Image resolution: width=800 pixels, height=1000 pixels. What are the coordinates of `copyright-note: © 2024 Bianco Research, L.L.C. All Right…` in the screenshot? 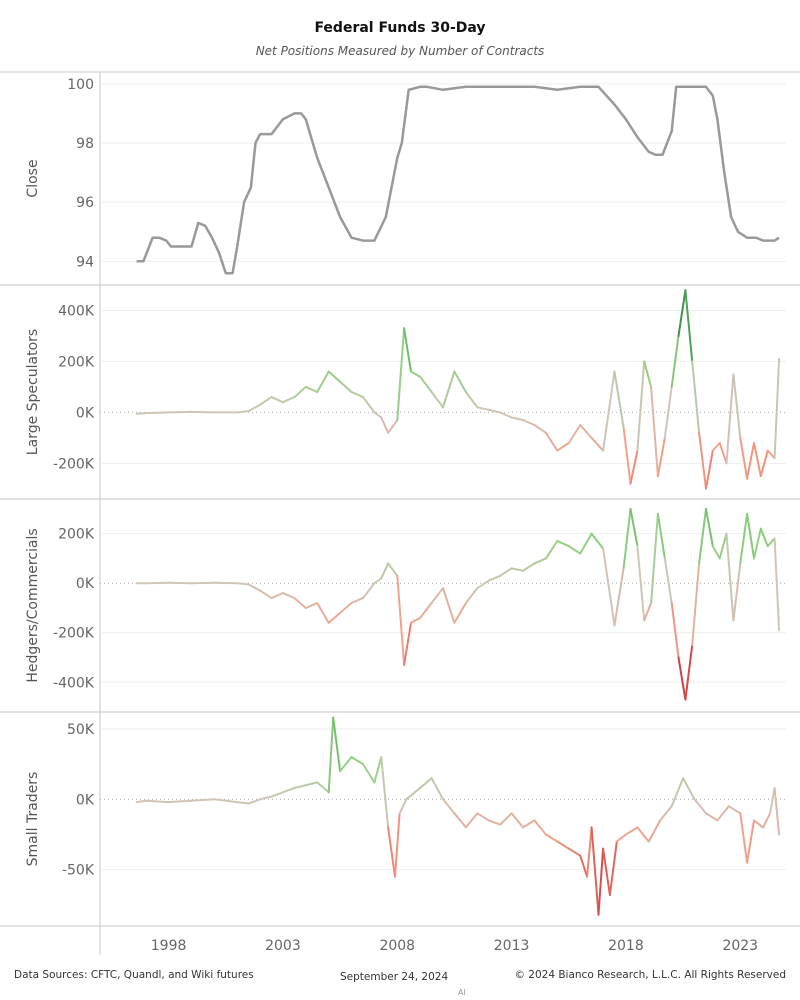 It's located at (650, 975).